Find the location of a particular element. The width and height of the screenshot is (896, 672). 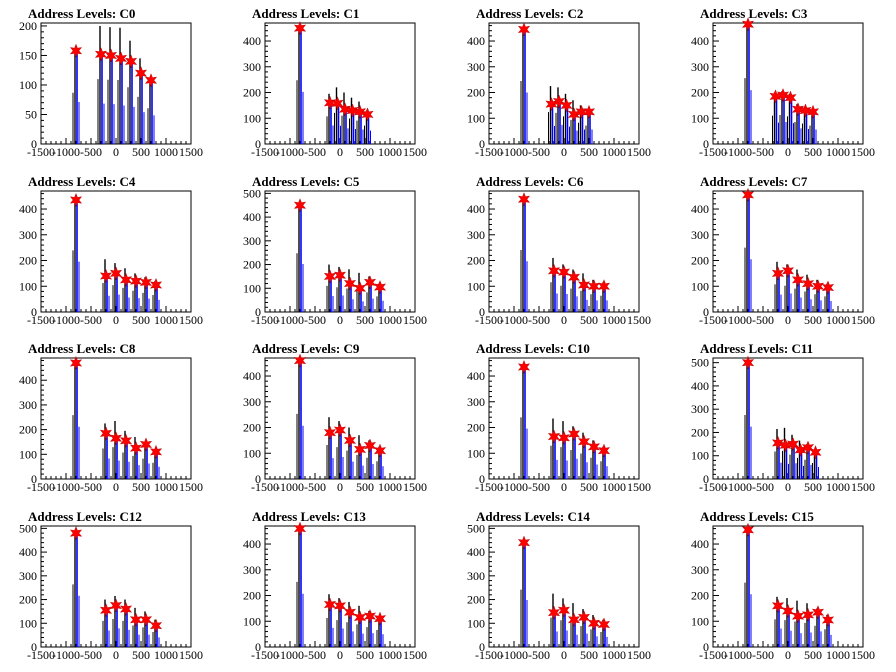

x-tick-label: 500 is located at coordinates (813, 487).